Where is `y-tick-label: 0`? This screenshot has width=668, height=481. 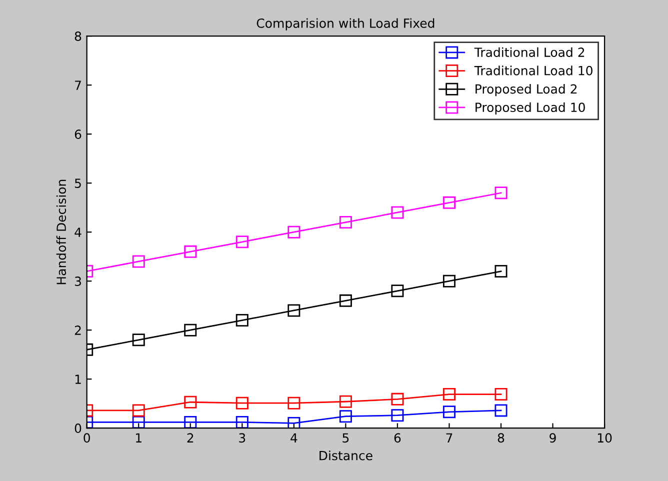 y-tick-label: 0 is located at coordinates (78, 429).